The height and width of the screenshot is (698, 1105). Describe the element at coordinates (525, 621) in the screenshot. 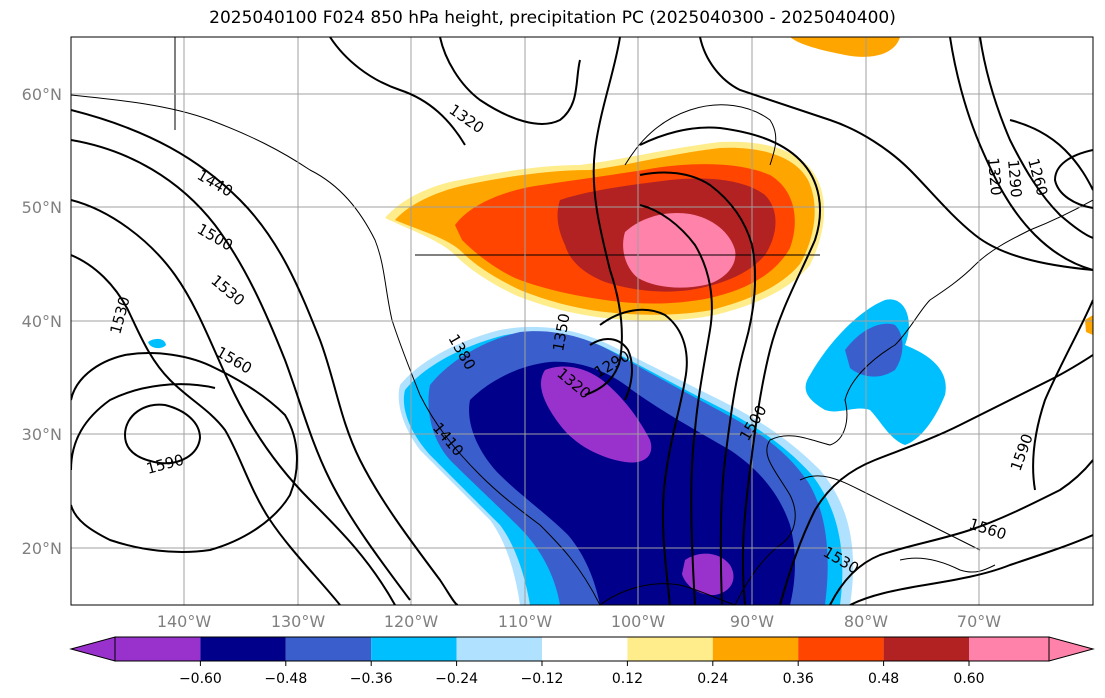

I see `lon-label: 110°W` at that location.